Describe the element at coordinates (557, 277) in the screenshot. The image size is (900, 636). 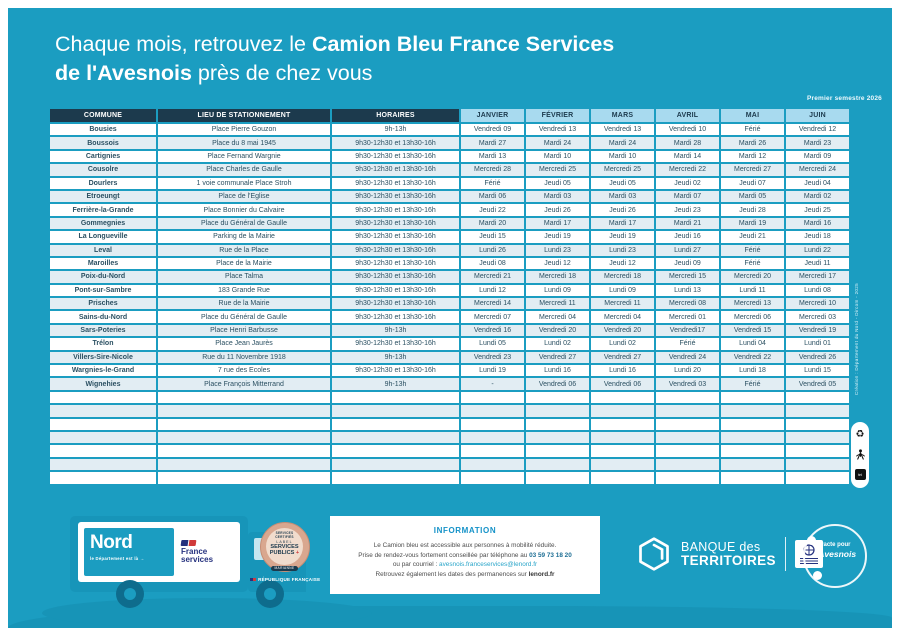
I see `date-cell: Mercredi 18` at that location.